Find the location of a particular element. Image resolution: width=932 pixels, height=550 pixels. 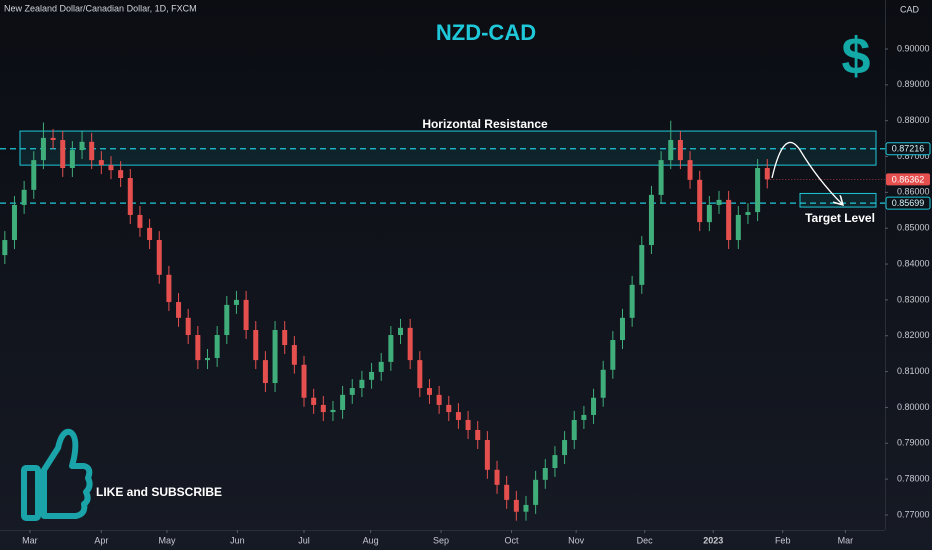

x-tick-label: Aug is located at coordinates (371, 540).